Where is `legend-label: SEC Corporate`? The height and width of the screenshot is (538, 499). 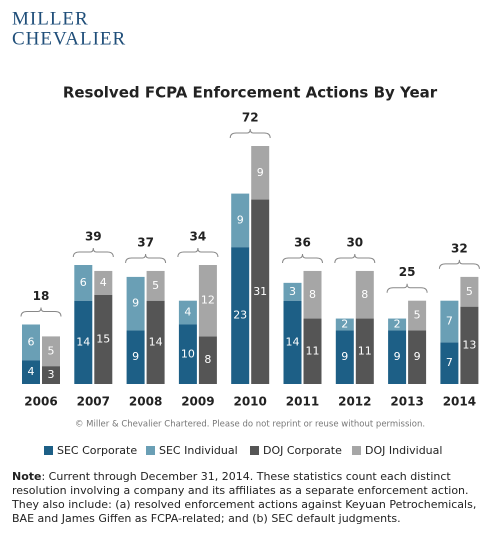
legend-label: SEC Corporate is located at coordinates (97, 450).